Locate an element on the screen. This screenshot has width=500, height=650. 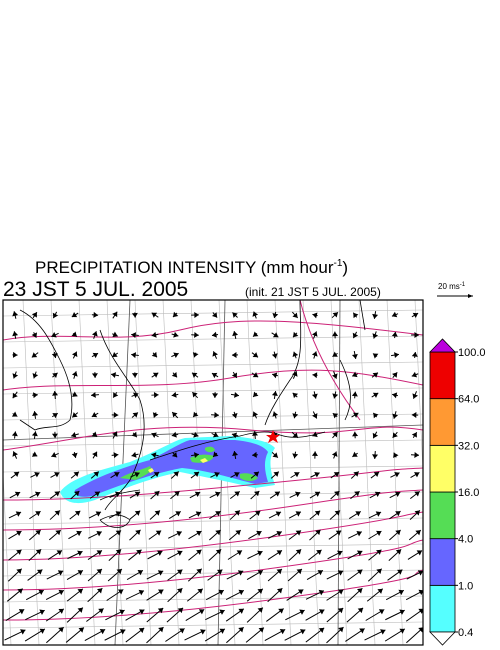
colorbar-segment is located at coordinates (442, 562).